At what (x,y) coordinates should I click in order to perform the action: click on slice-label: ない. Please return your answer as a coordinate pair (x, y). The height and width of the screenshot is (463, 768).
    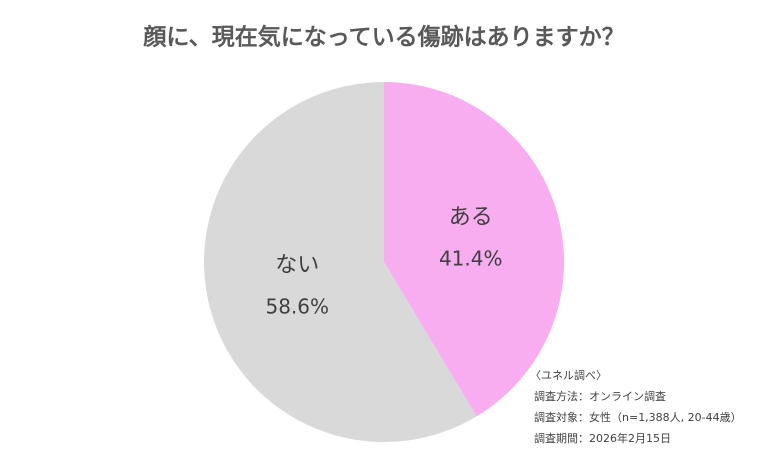
    Looking at the image, I should click on (297, 265).